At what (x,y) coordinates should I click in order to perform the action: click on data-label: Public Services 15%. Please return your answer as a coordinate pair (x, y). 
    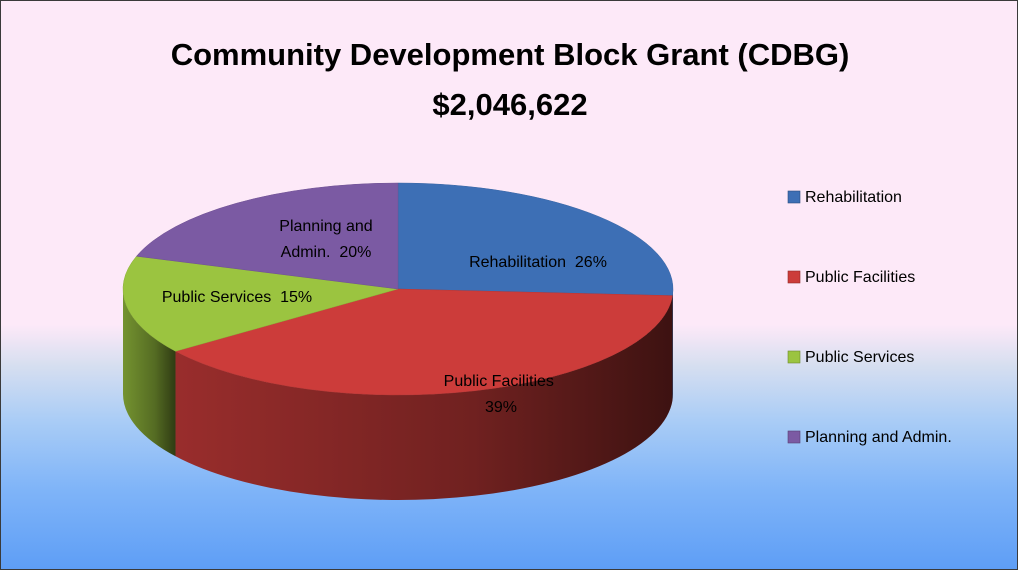
    Looking at the image, I should click on (237, 298).